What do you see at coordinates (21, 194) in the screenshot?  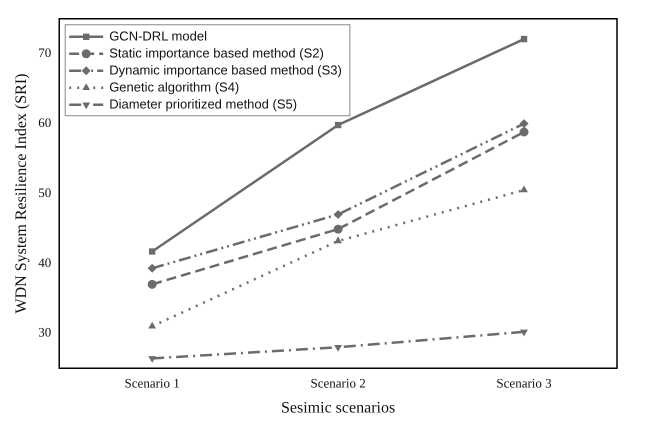 I see `y-axis-title: WDN System Resilience Index (SRI)` at bounding box center [21, 194].